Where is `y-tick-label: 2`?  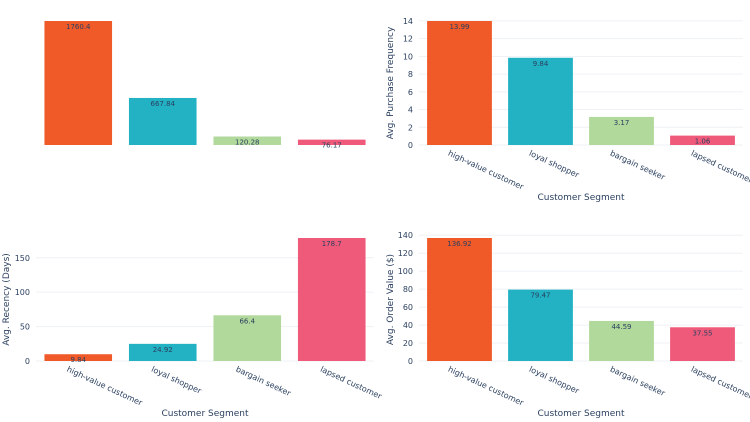
y-tick-label: 2 is located at coordinates (410, 127).